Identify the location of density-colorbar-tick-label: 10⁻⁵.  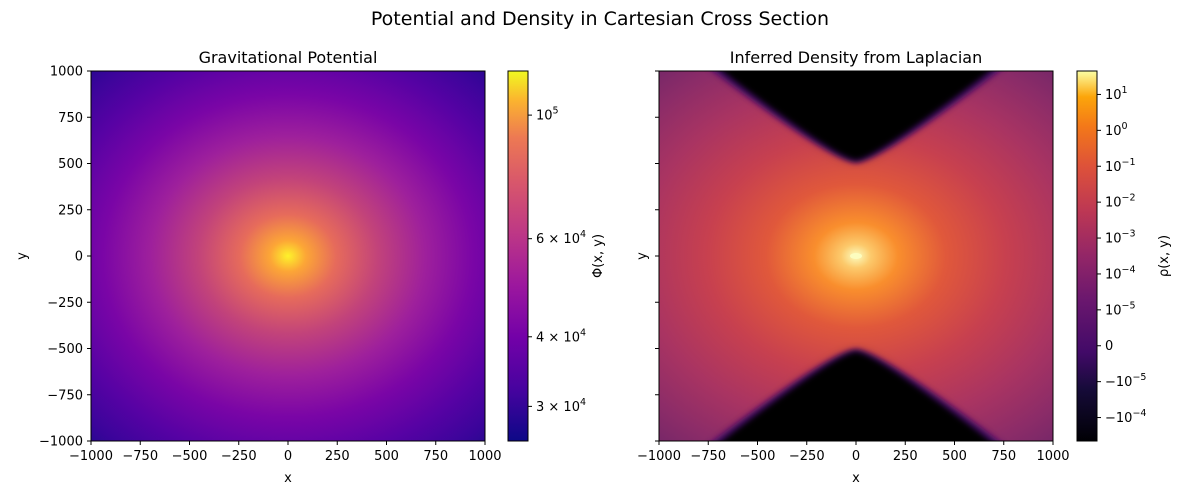
(1120, 309).